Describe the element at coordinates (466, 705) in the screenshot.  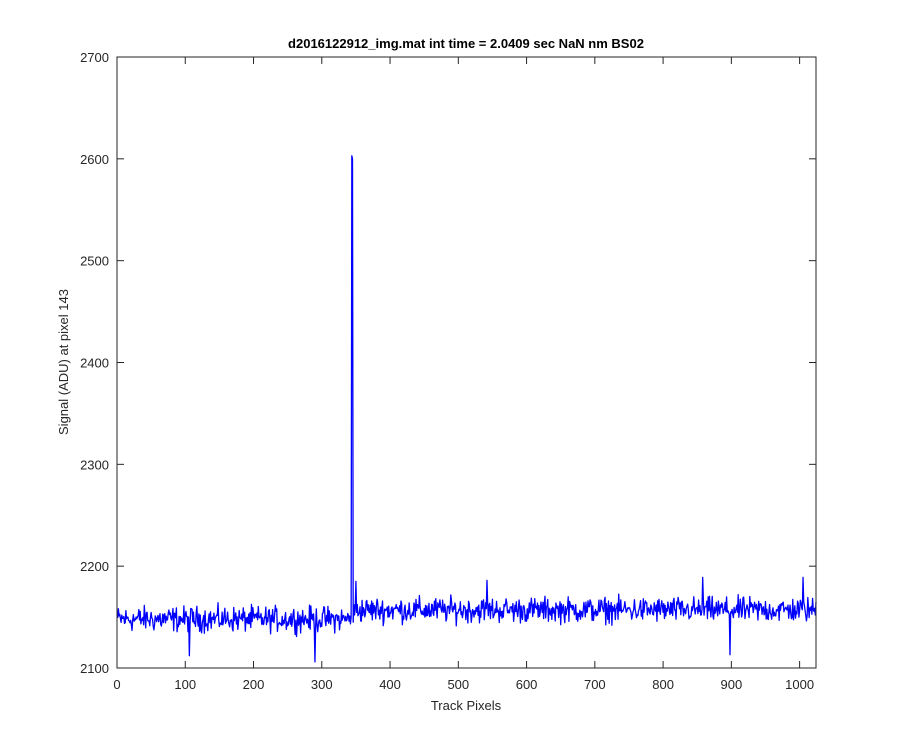
I see `x-axis-label: Track Pixels` at that location.